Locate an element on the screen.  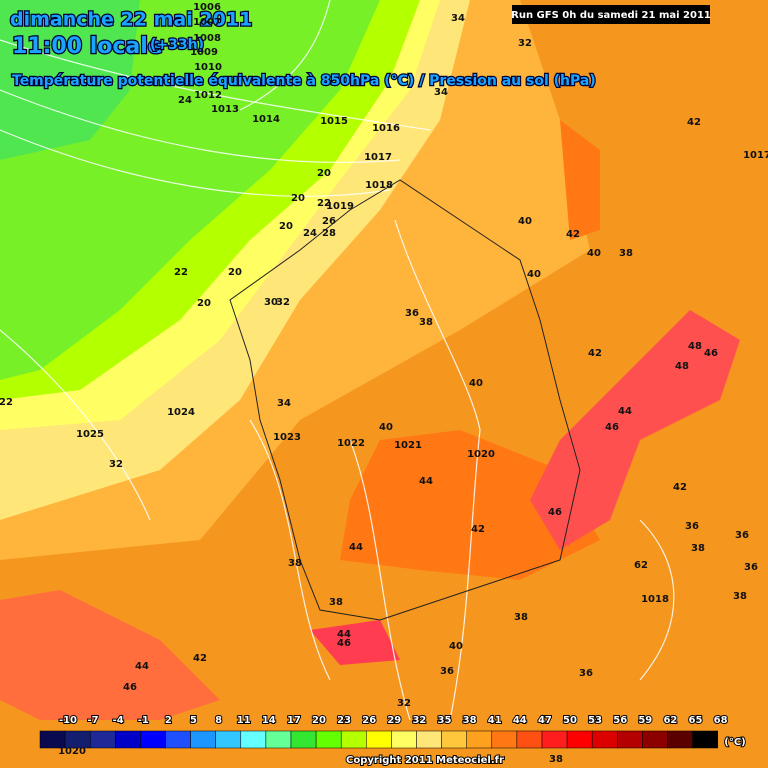
isobar-main is located at coordinates (437, 470).